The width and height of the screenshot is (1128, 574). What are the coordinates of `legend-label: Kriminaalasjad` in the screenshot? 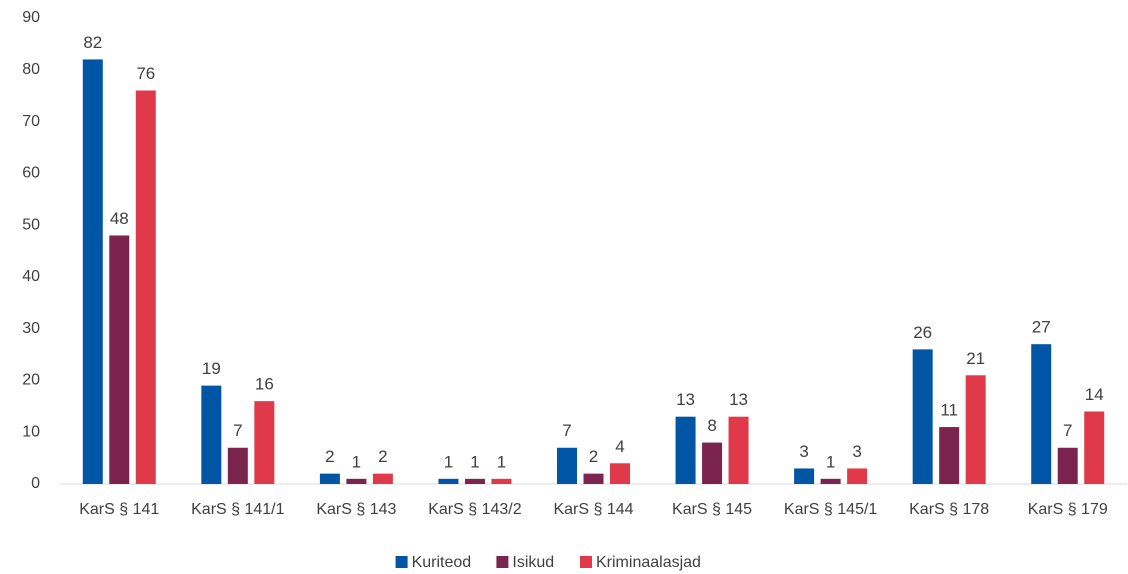 It's located at (648, 562).